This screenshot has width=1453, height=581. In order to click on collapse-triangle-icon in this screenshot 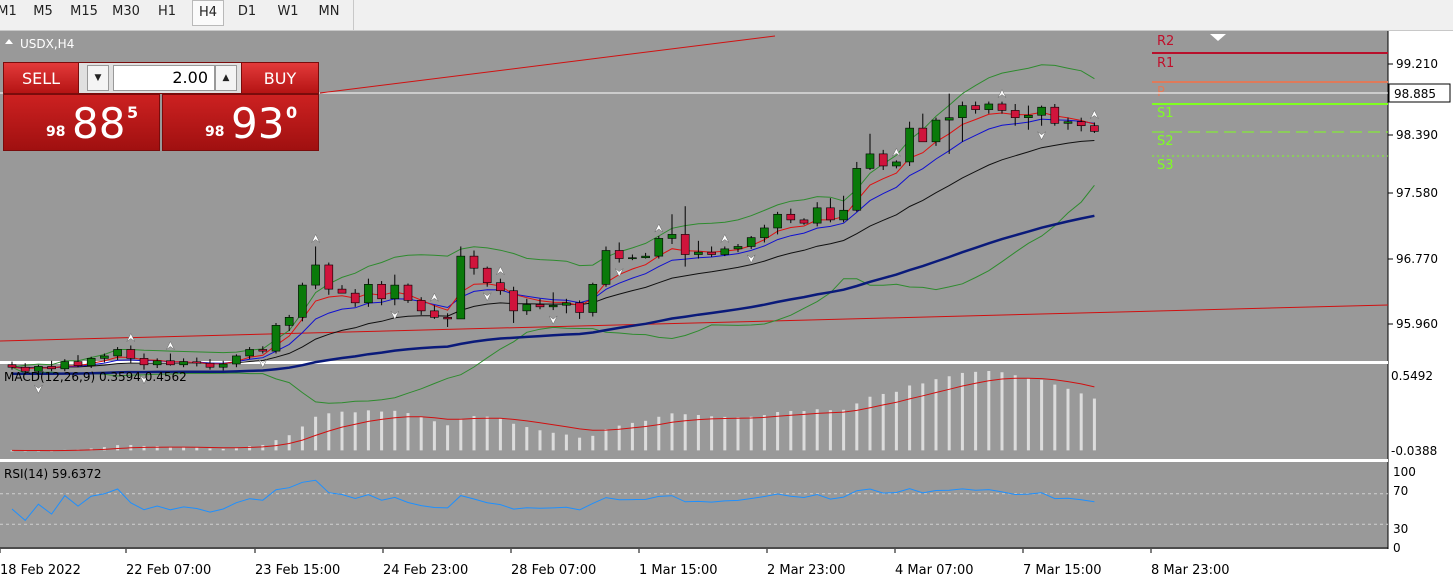, I will do `click(9, 41)`.